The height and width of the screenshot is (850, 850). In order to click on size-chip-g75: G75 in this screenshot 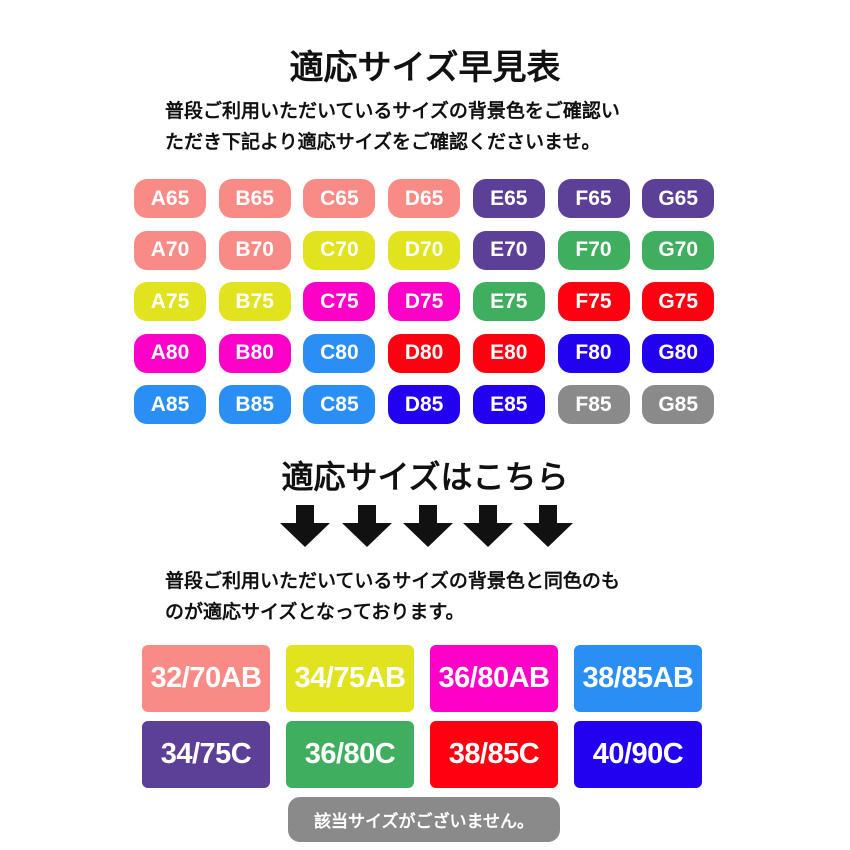, I will do `click(678, 301)`.